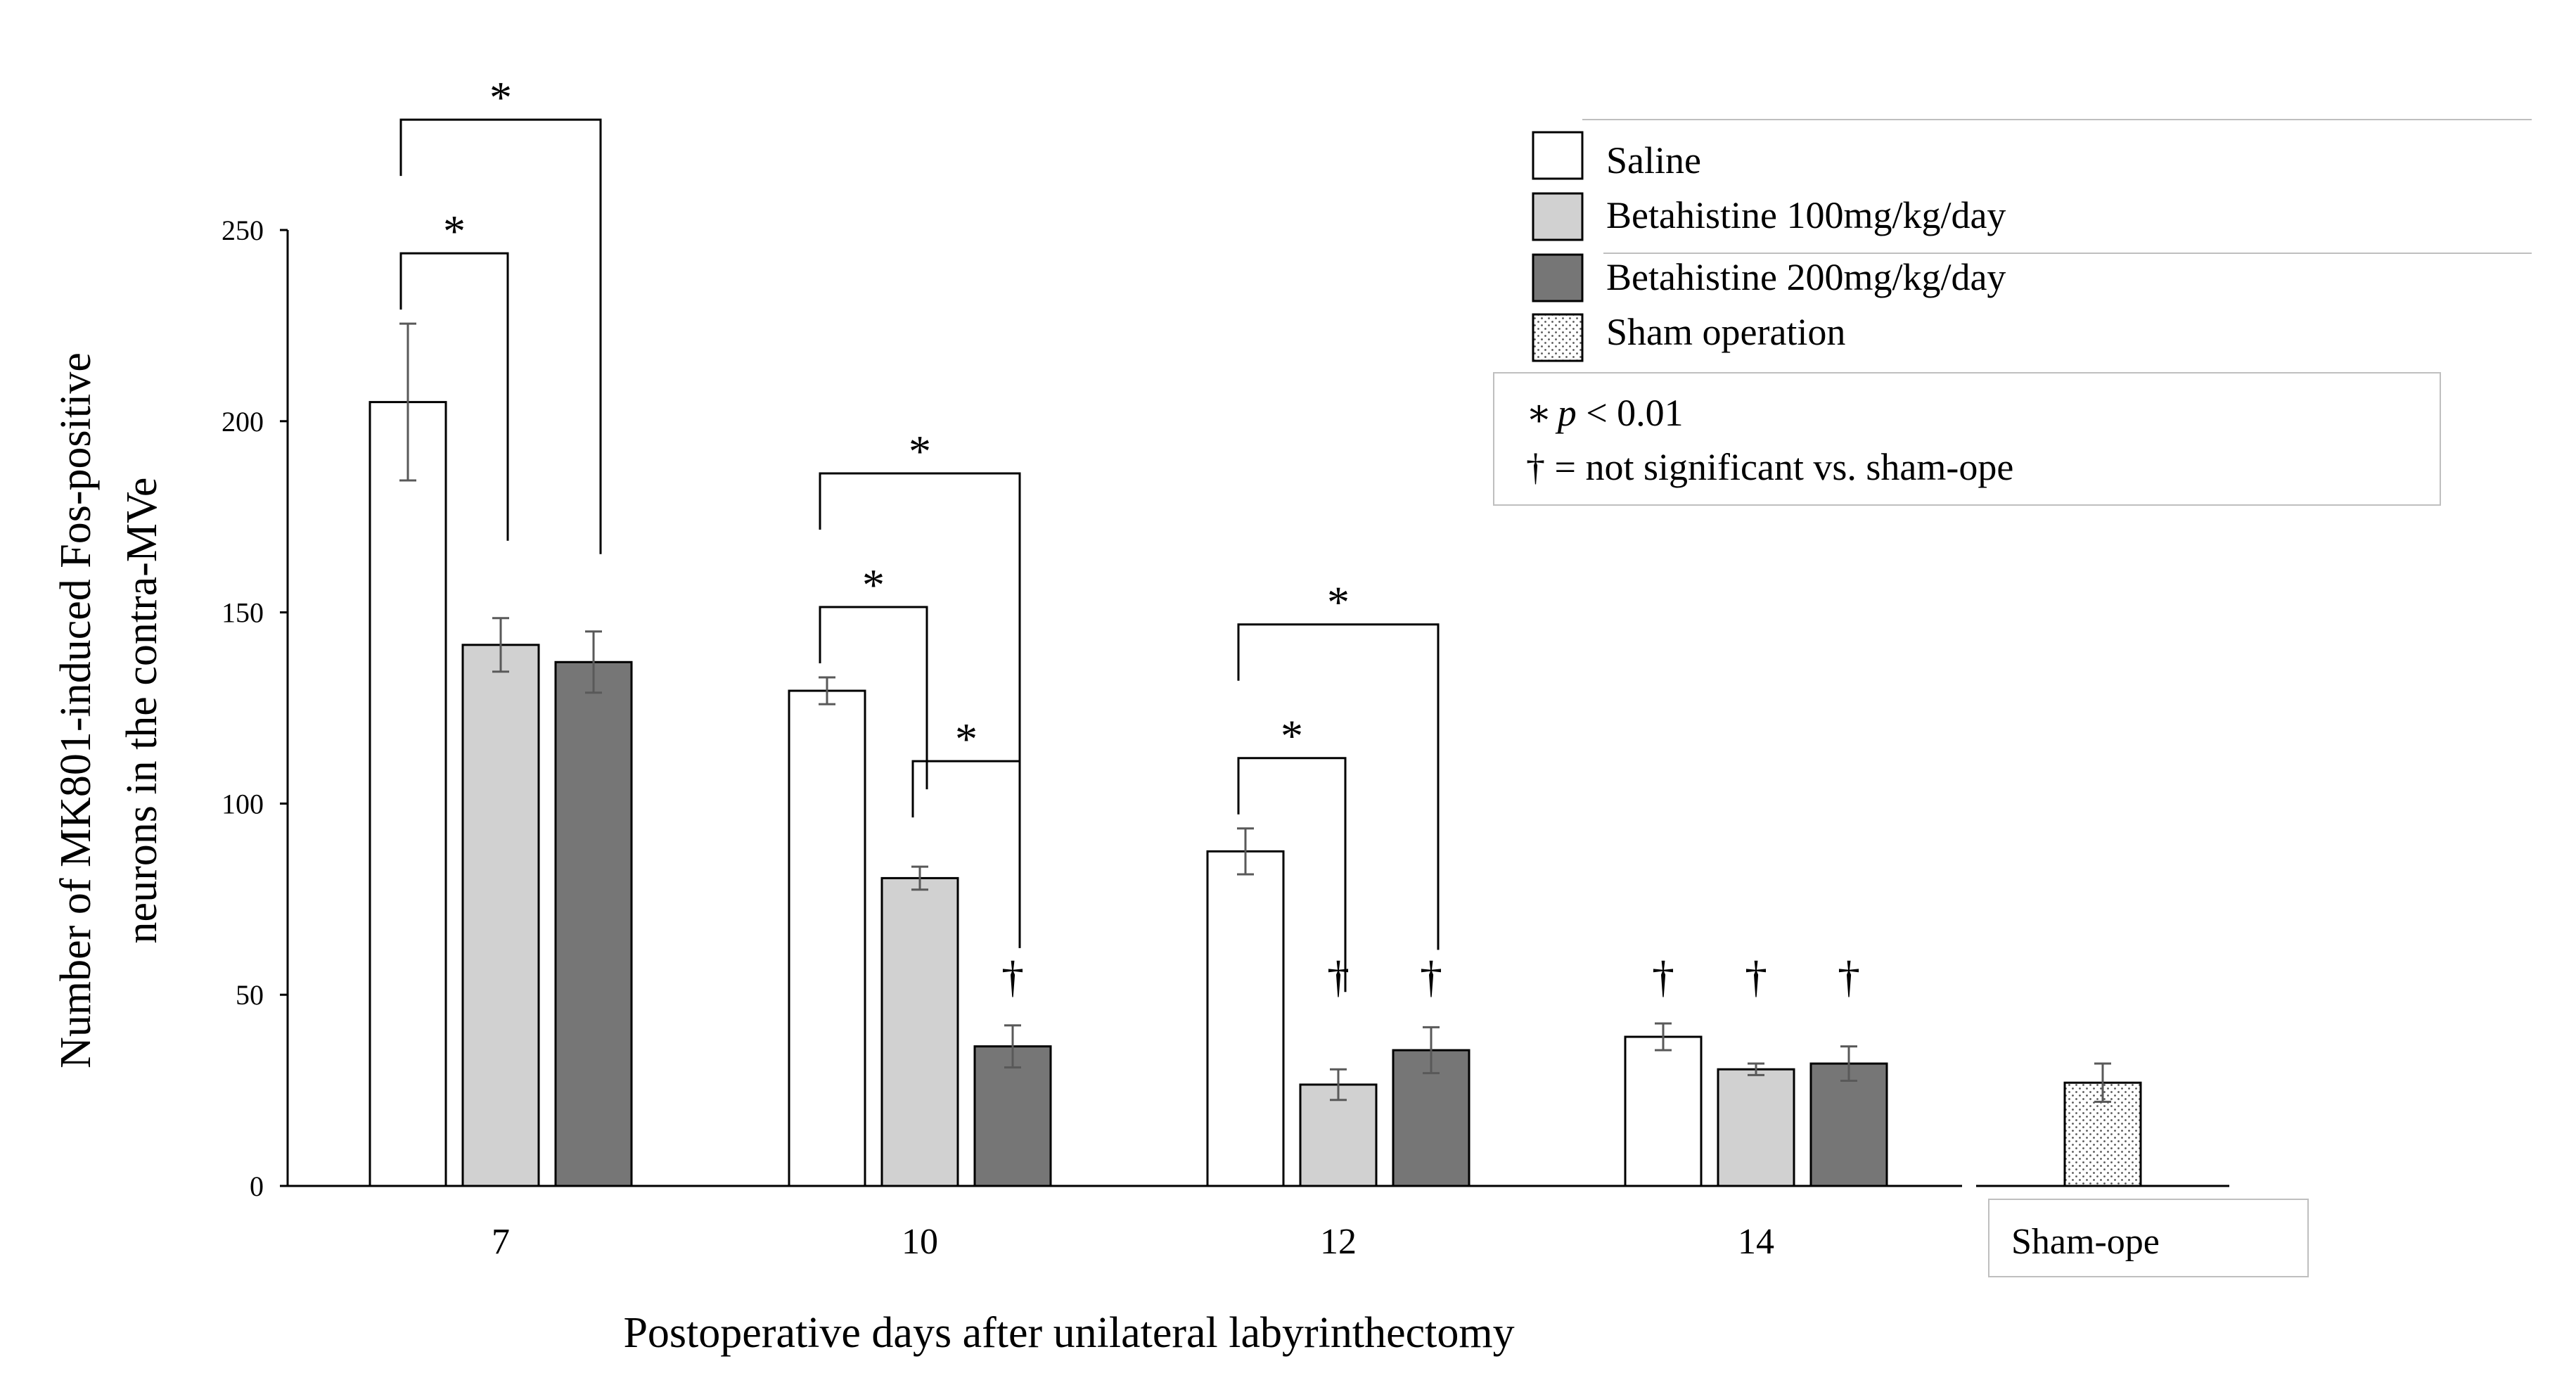 The width and height of the screenshot is (2576, 1385). Describe the element at coordinates (1806, 215) in the screenshot. I see `legend-label-betahistine-100: Betahistine 100mg/kg/day` at that location.